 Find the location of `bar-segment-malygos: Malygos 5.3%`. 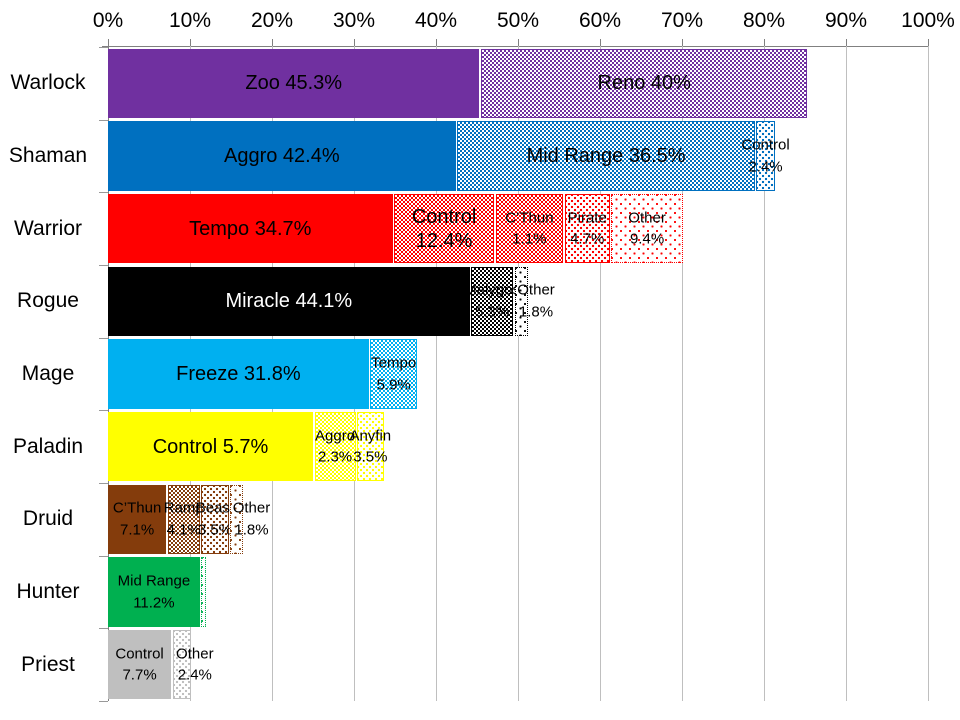

bar-segment-malygos: Malygos 5.3% is located at coordinates (492, 301).